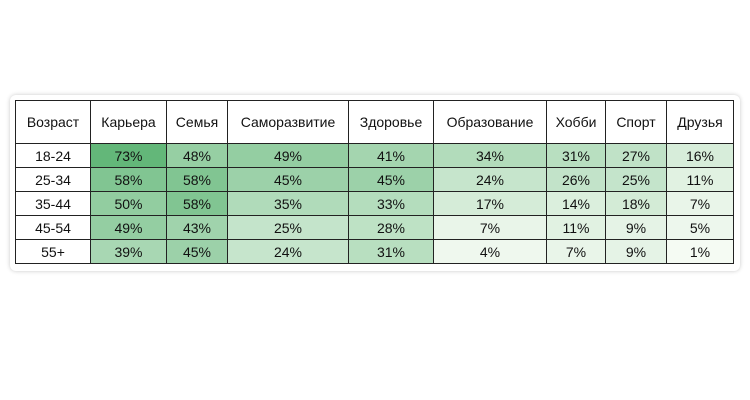 The image size is (750, 400). Describe the element at coordinates (576, 179) in the screenshot. I see `heat-cell-hobby: 26%` at that location.